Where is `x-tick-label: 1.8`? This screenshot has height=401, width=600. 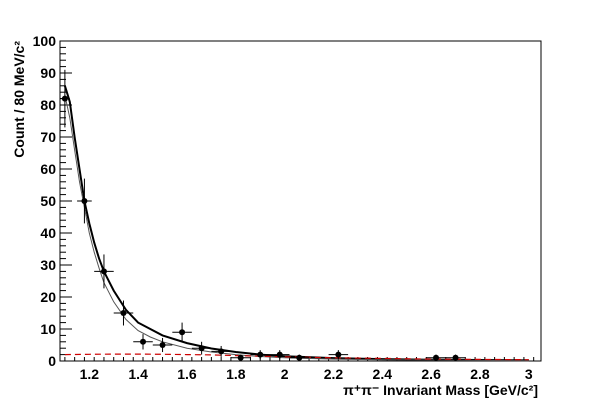 x-tick-label: 1.8 is located at coordinates (236, 374).